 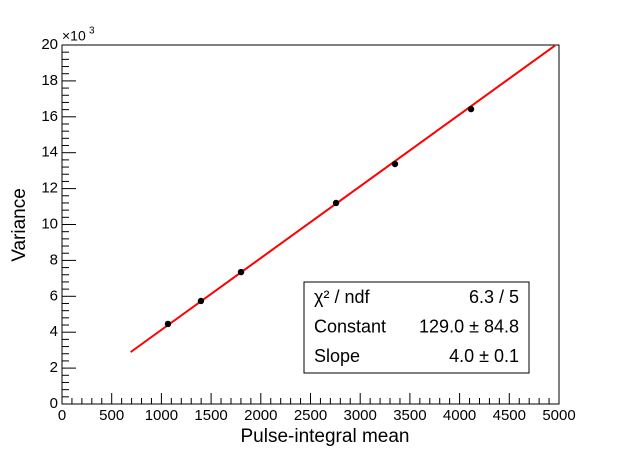 What do you see at coordinates (111, 415) in the screenshot?
I see `x-tick-label: 500` at bounding box center [111, 415].